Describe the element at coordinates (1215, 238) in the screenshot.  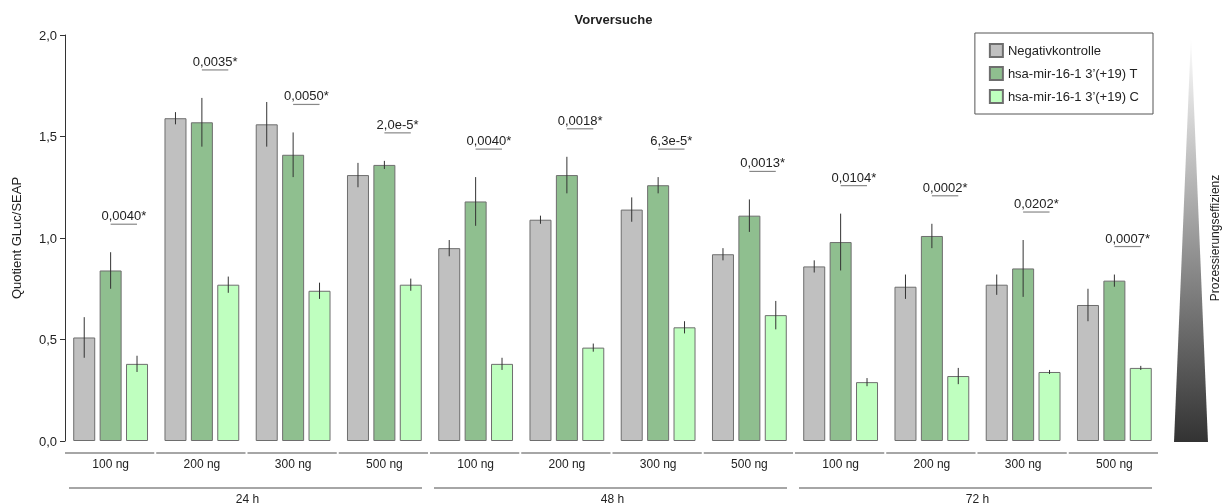
I see `text: Prozessierungseffizienz` at that location.